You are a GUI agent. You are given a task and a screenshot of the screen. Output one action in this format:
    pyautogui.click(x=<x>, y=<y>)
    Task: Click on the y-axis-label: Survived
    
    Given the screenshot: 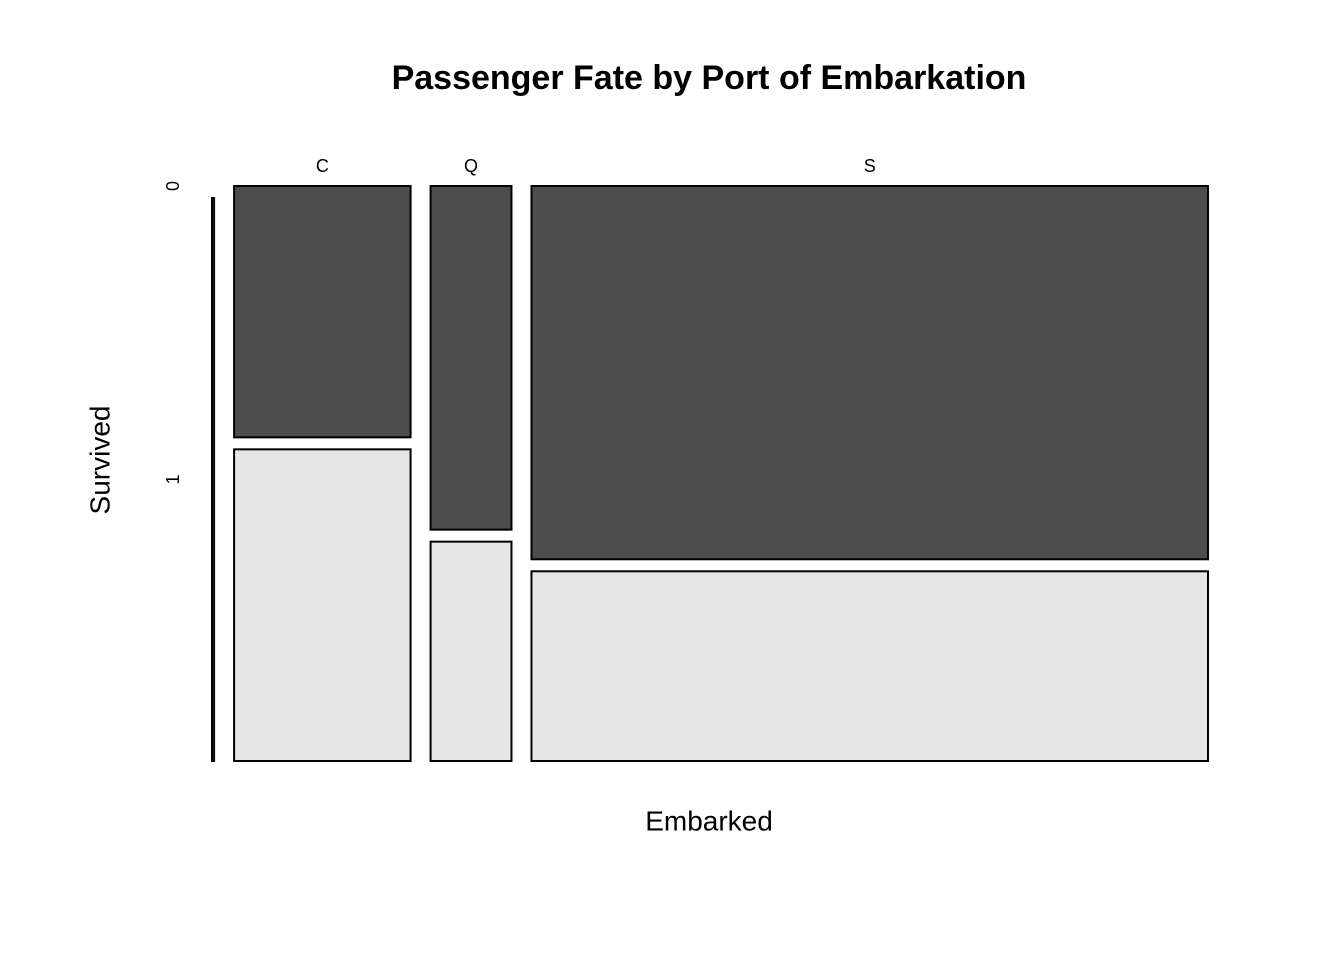 What is the action you would take?
    pyautogui.click(x=99, y=460)
    